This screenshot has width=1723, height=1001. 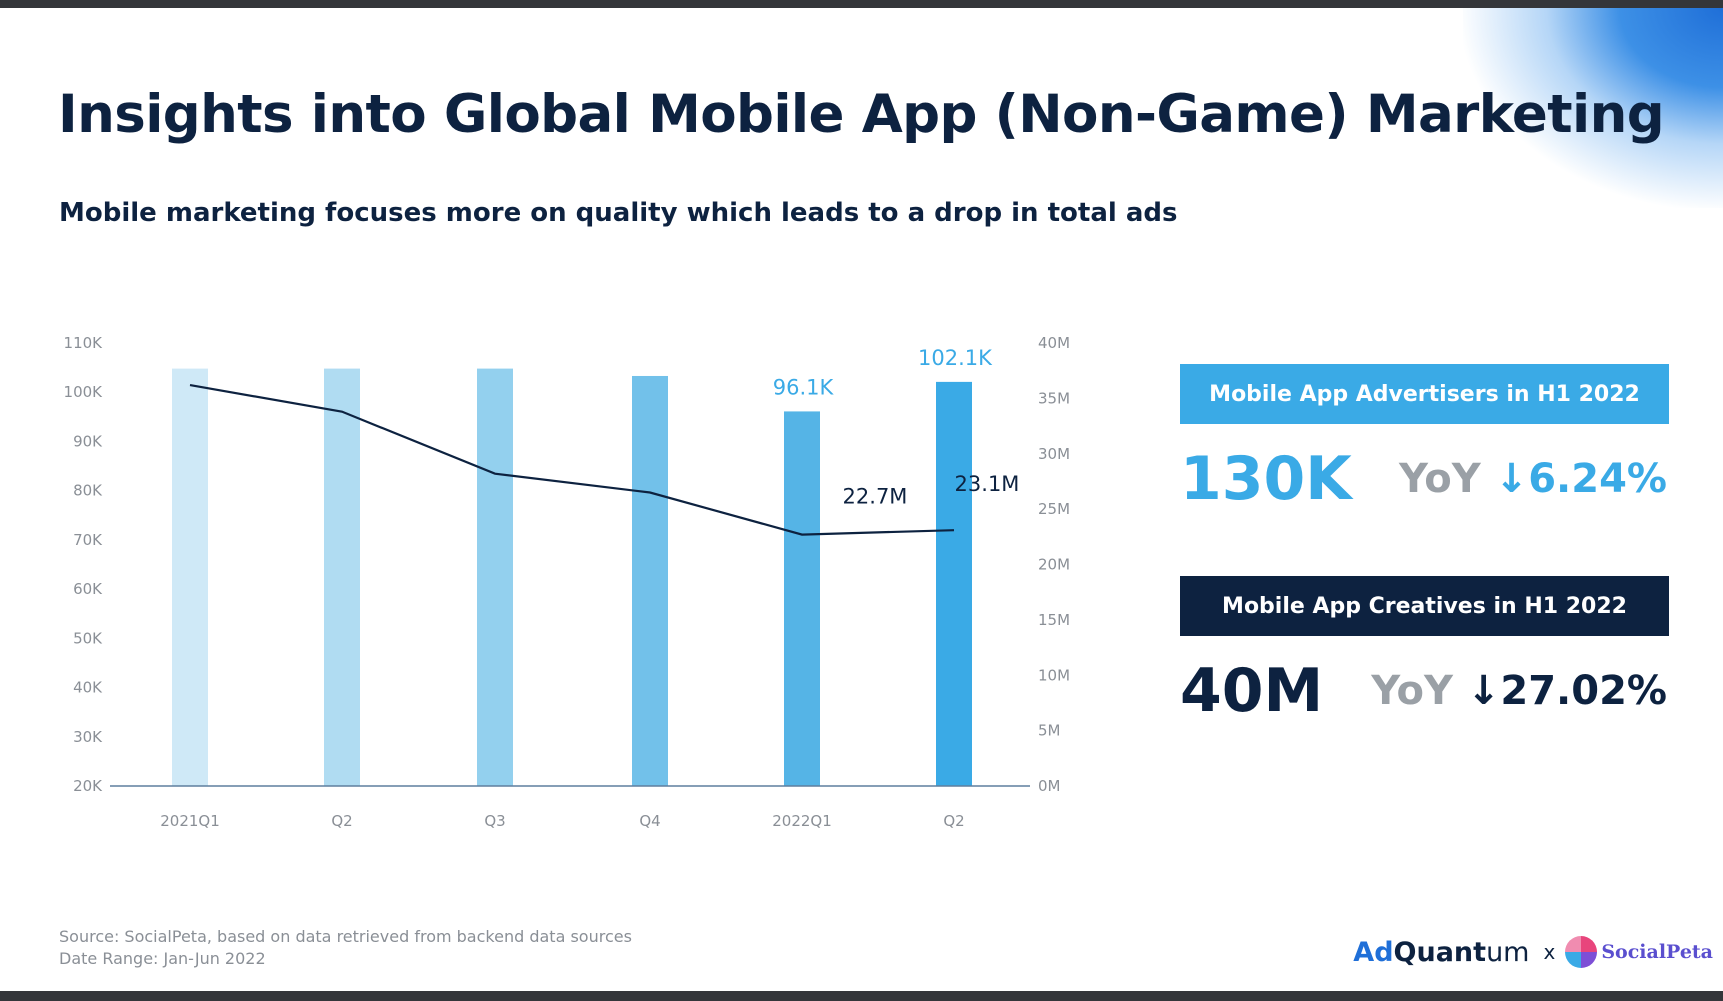 I want to click on left-axis-tick-label: 60K, so click(x=88, y=589).